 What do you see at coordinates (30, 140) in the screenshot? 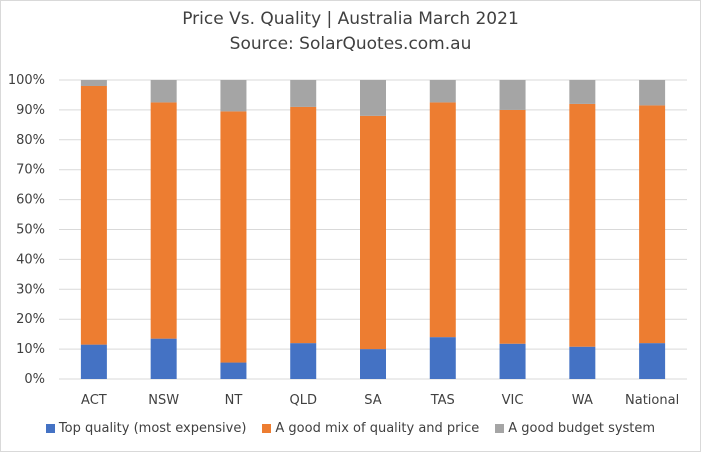
I see `y-tick-label: 80%` at bounding box center [30, 140].